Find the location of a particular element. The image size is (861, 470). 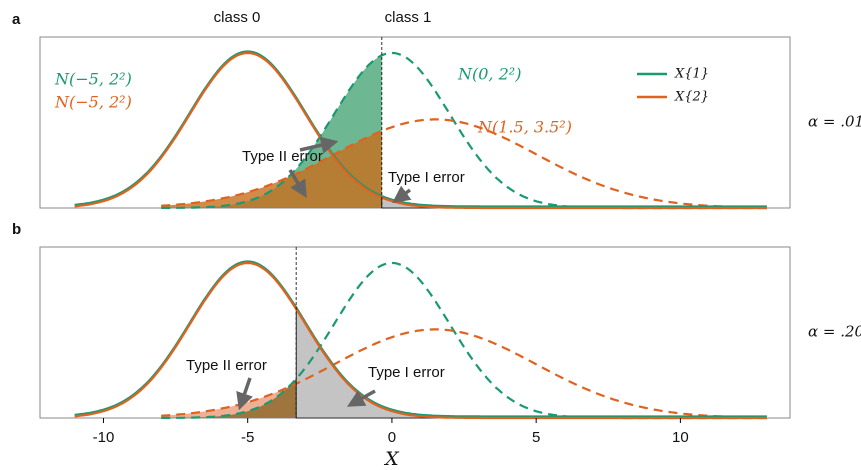

x-tick-label: -10 is located at coordinates (104, 437).